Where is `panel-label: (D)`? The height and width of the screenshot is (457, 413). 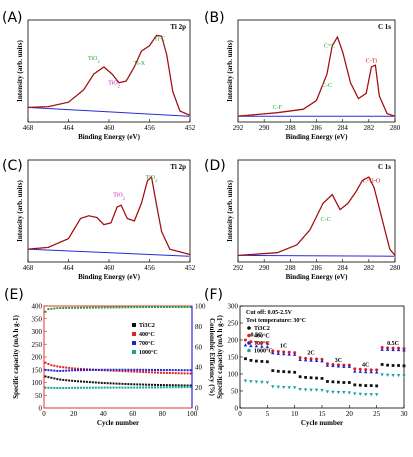 panel-label: (D) is located at coordinates (215, 166).